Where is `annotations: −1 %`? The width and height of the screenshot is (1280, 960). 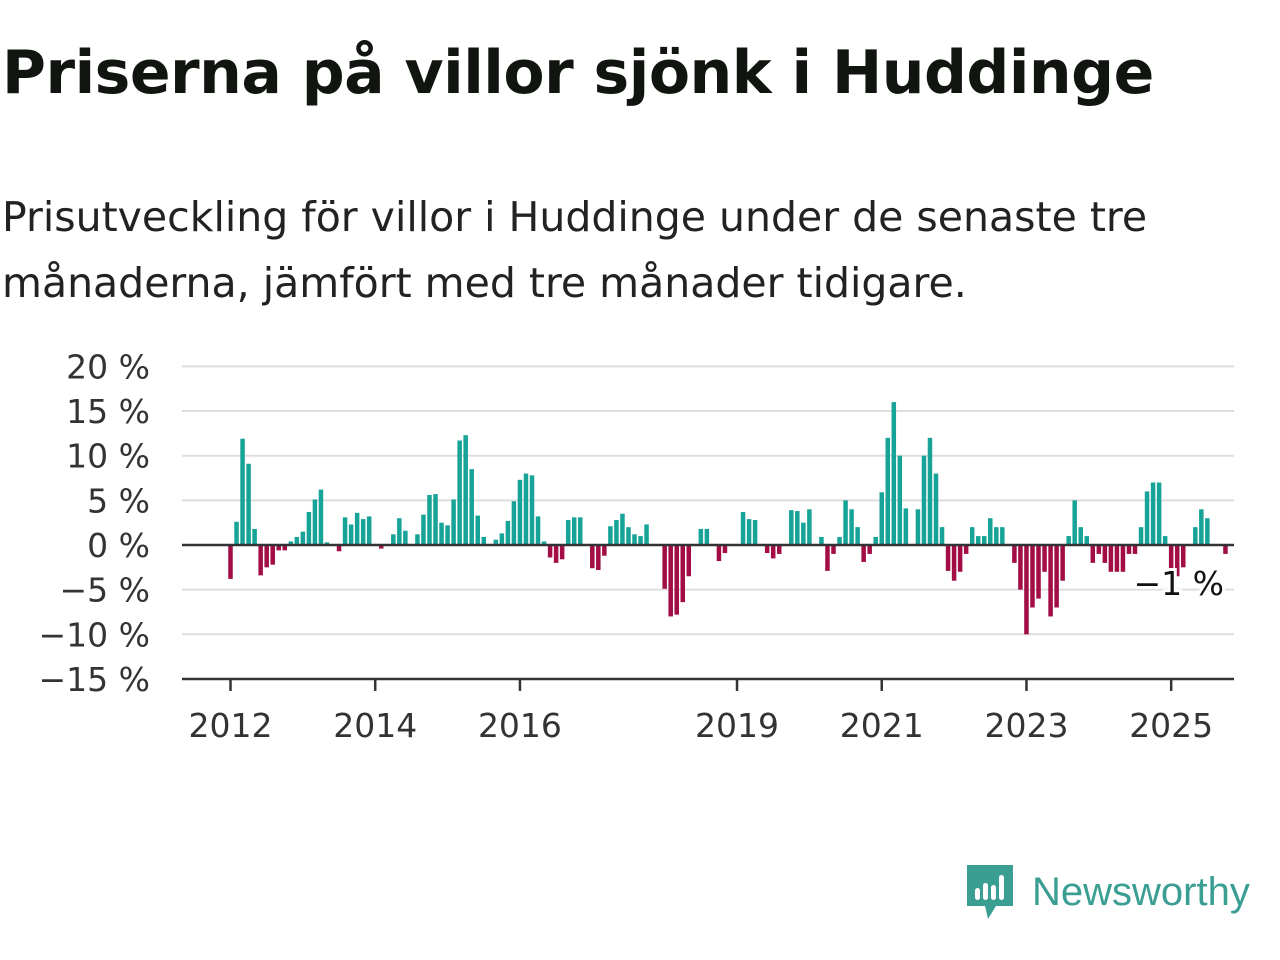 annotations: −1 % is located at coordinates (1179, 583).